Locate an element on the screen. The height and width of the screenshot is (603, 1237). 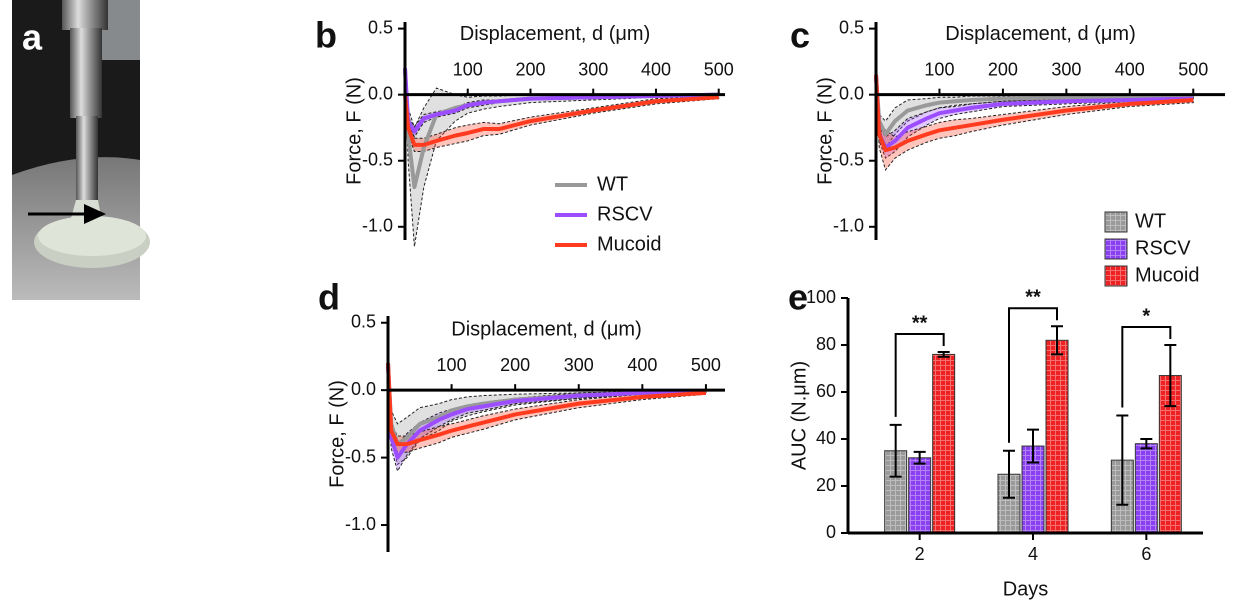
panel-label: a is located at coordinates (32, 37).